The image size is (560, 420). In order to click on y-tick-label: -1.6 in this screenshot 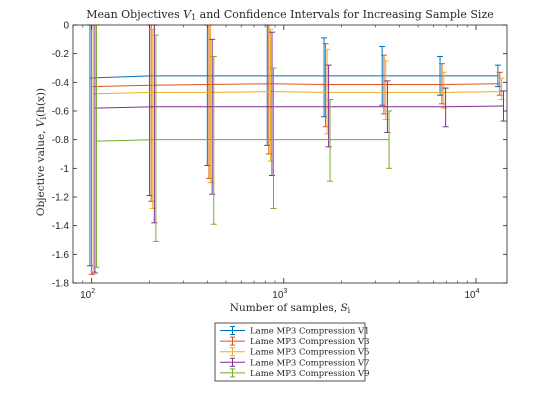, I will do `click(61, 255)`.